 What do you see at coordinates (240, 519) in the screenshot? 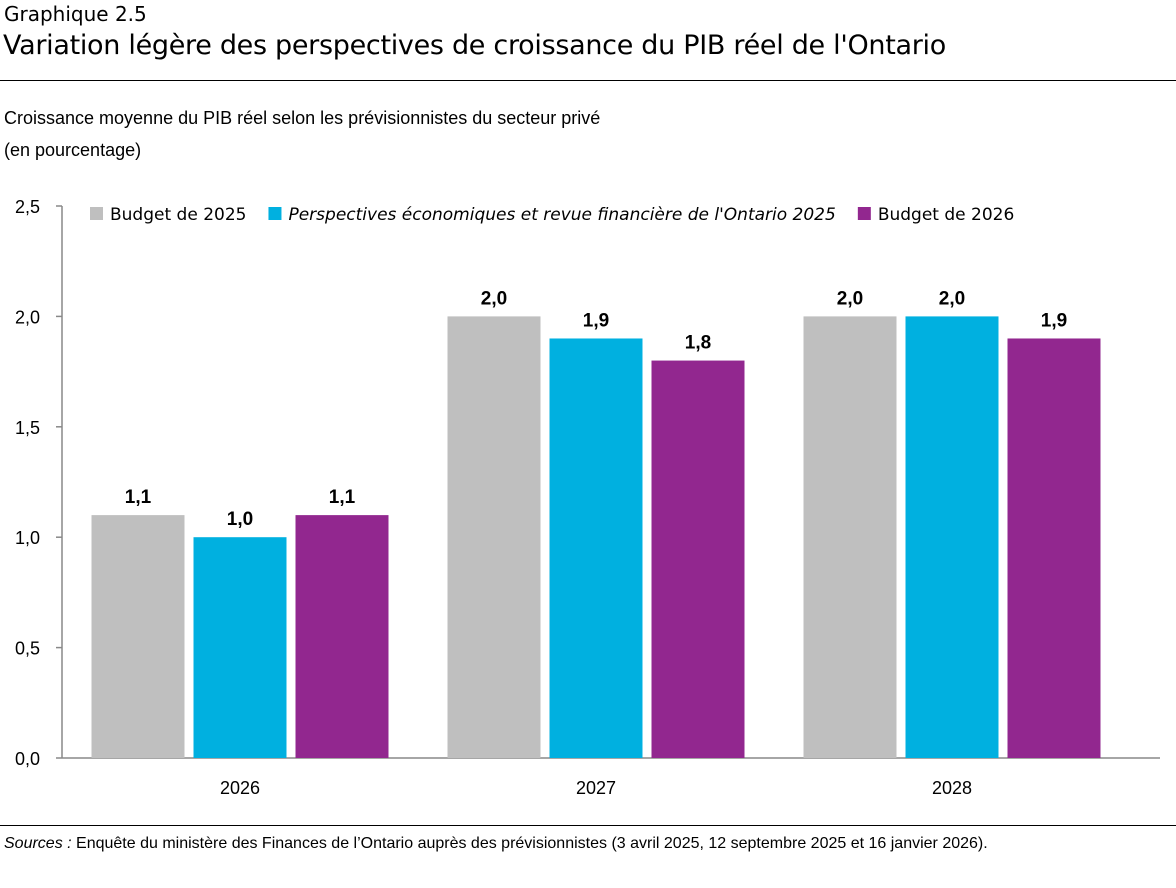
I see `data-label: 1,0` at bounding box center [240, 519].